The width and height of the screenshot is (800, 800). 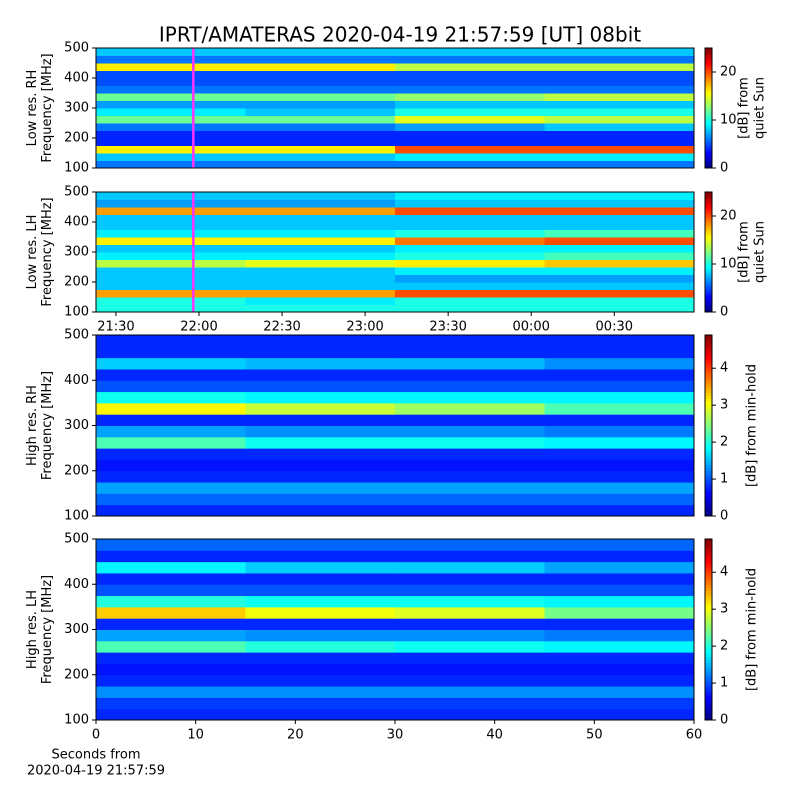 What do you see at coordinates (752, 629) in the screenshot?
I see `colorbar-label: [dB] from min-hold` at bounding box center [752, 629].